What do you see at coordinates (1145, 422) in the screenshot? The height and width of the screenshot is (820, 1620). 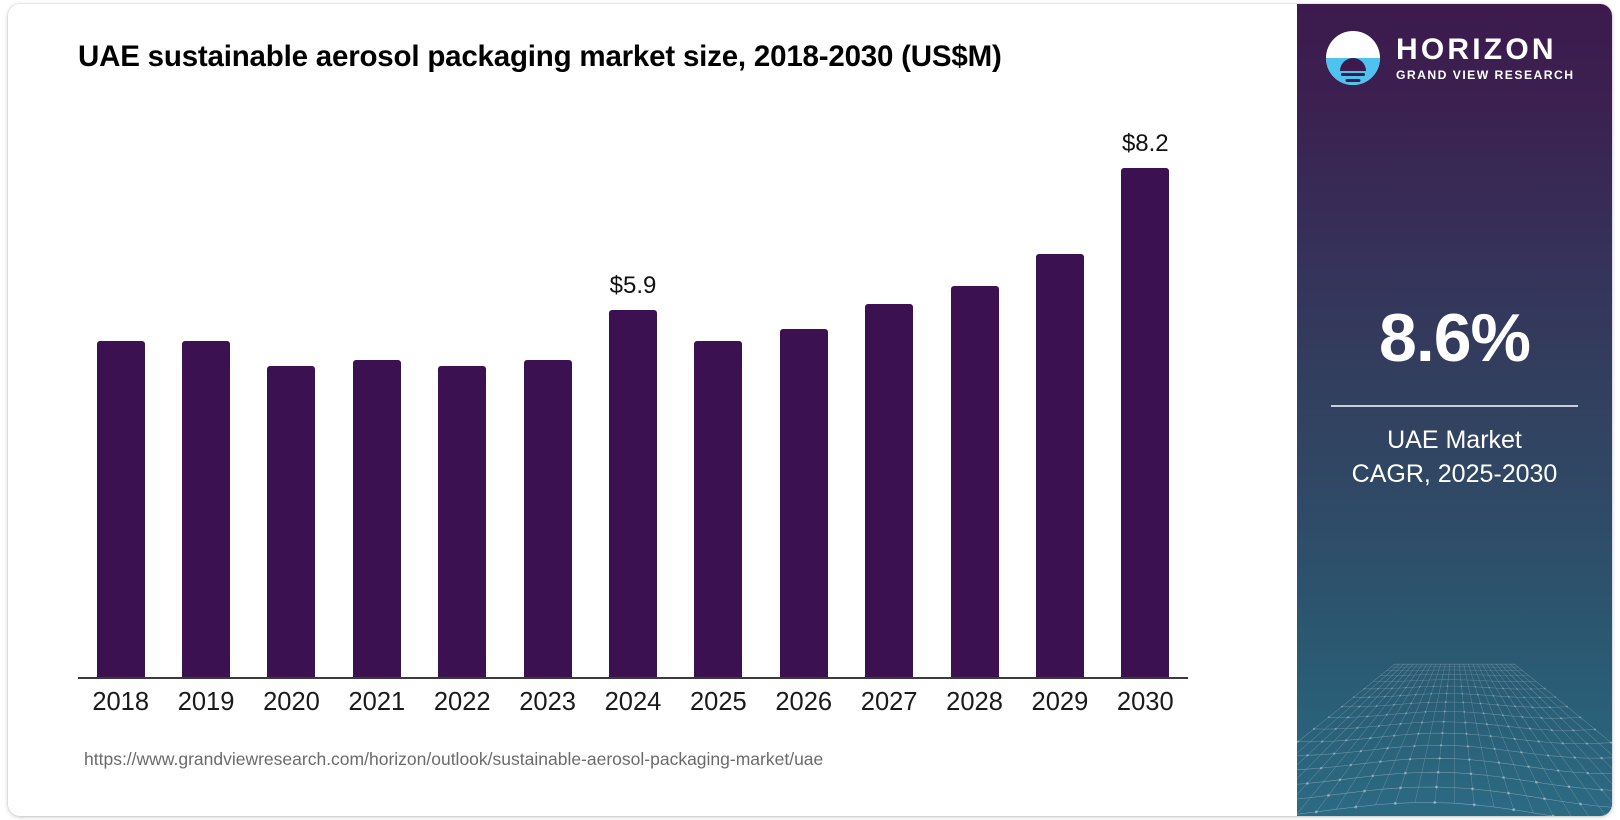 I see `bar-2030` at bounding box center [1145, 422].